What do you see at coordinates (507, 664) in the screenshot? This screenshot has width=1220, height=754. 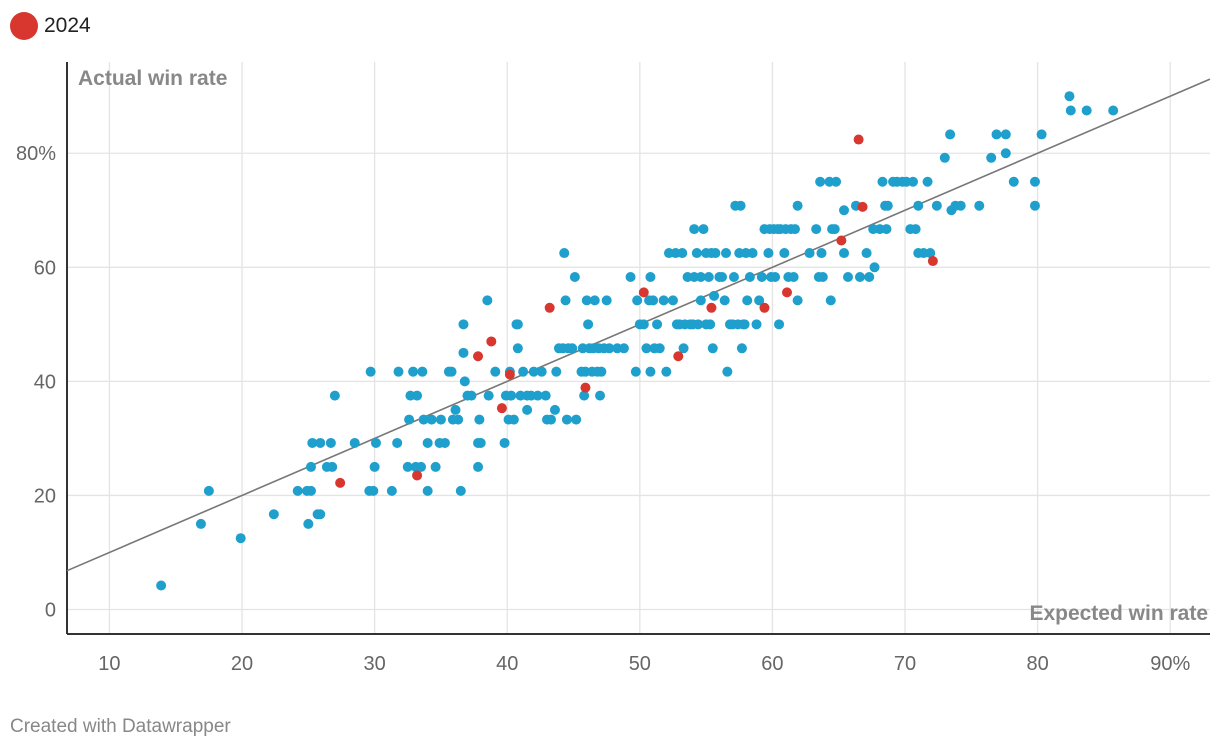 I see `x-tick-label: 40` at bounding box center [507, 664].